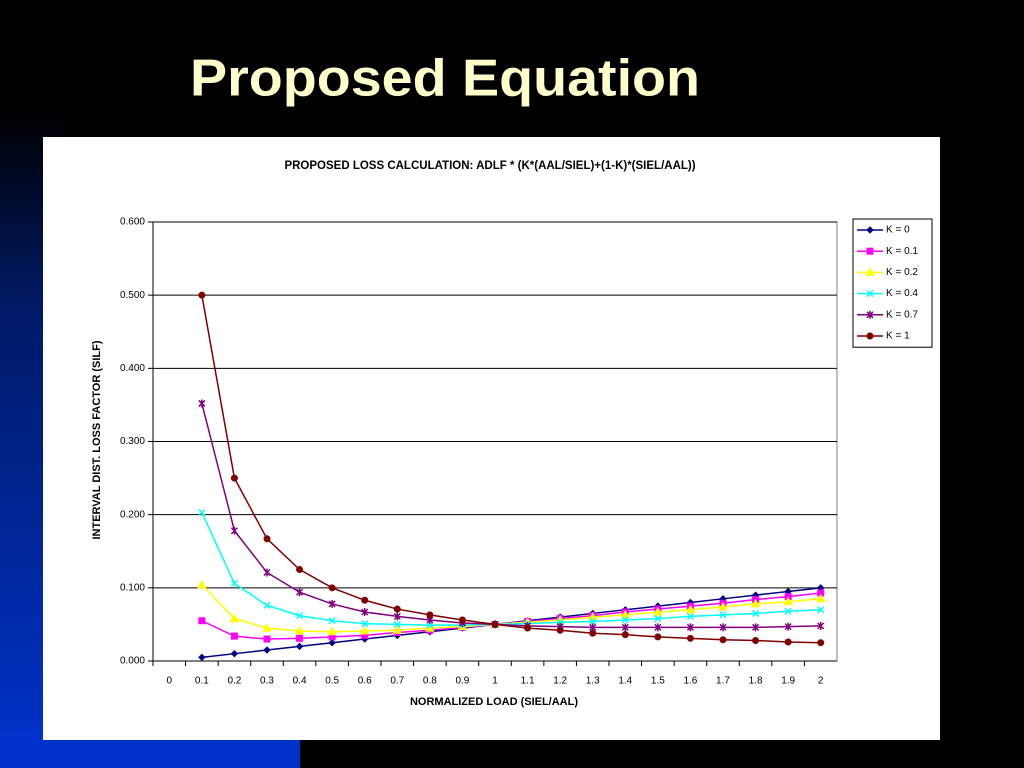 The image size is (1024, 768). Describe the element at coordinates (625, 681) in the screenshot. I see `x-tick-label: 1.4` at that location.